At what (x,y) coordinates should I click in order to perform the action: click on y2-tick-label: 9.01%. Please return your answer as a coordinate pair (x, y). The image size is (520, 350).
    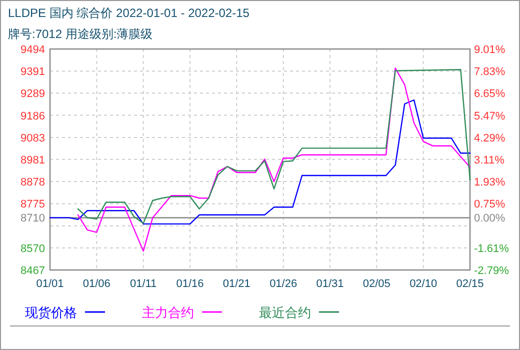
    Looking at the image, I should click on (490, 50).